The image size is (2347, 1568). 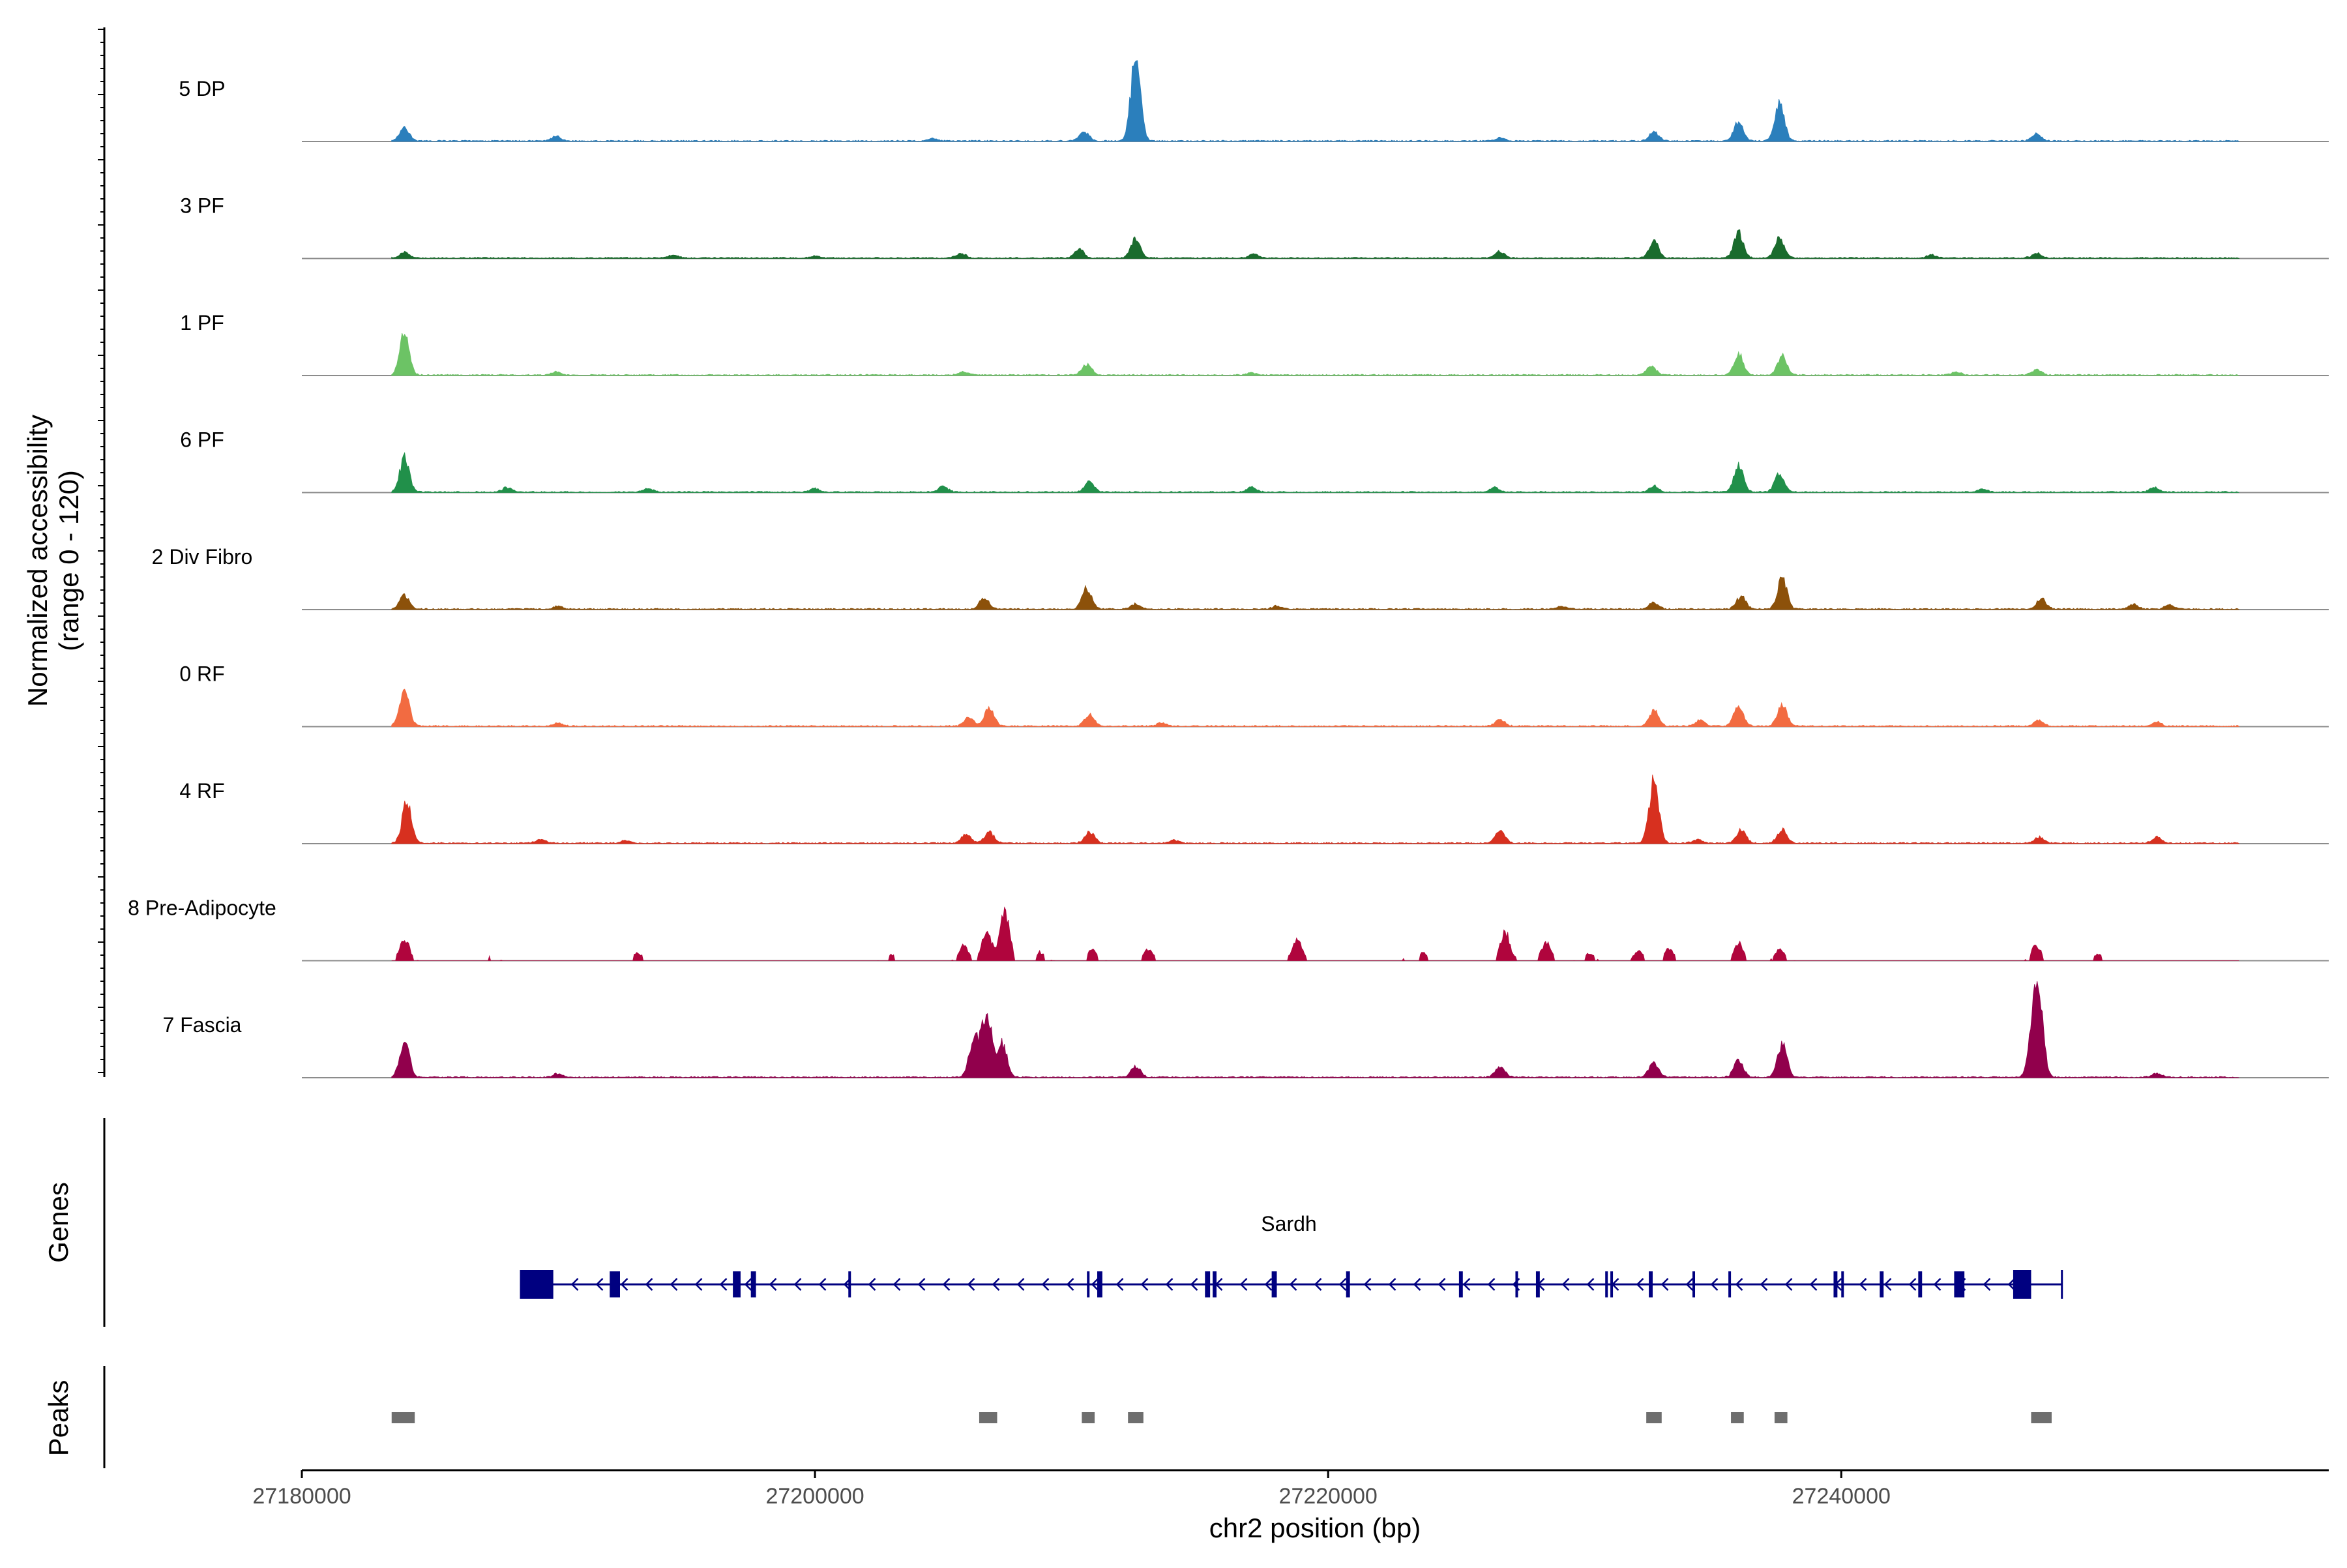 I want to click on track-label: 1 PF, so click(x=202, y=323).